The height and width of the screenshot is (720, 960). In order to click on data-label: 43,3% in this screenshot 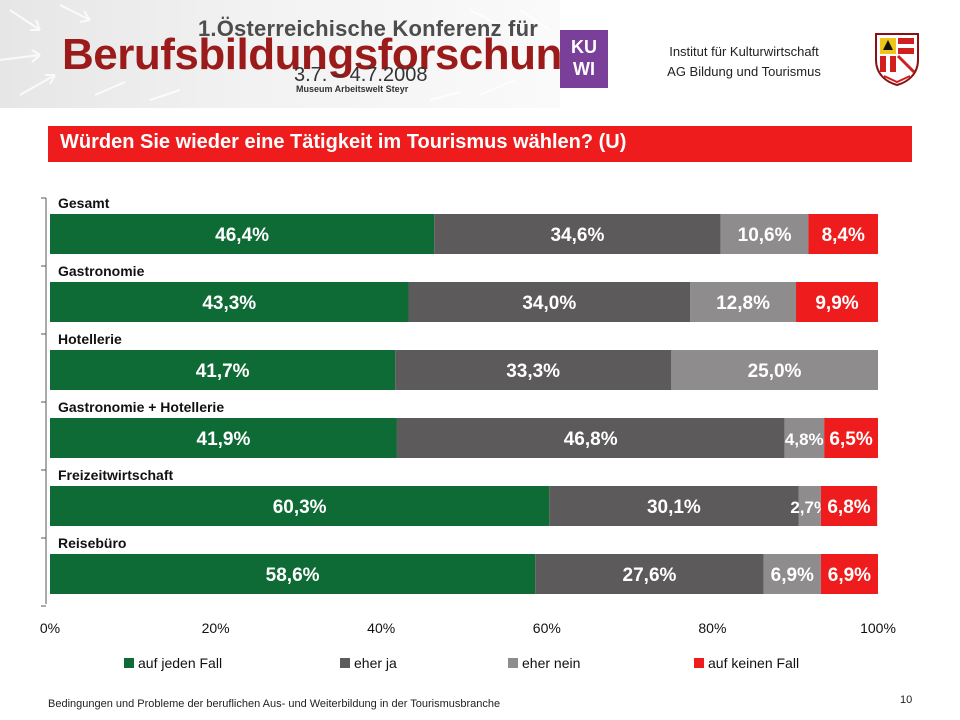, I will do `click(229, 303)`.